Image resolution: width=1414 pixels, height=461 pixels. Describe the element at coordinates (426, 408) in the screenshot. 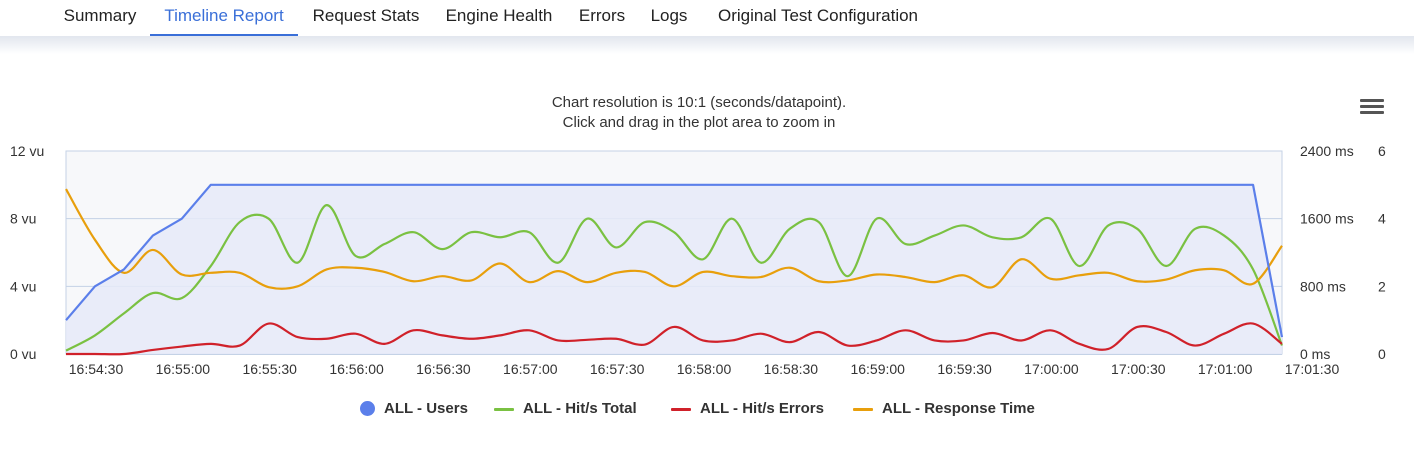

I see `legend-label: ALL - Users` at that location.